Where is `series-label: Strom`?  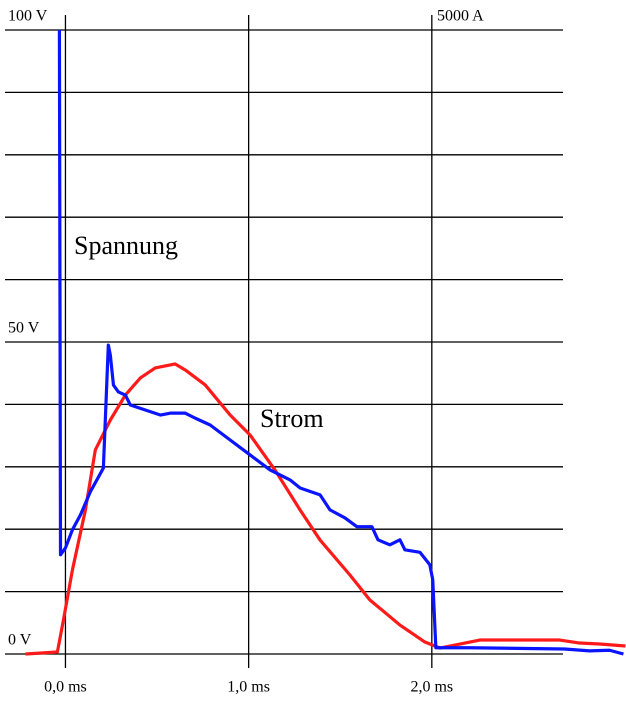
series-label: Strom is located at coordinates (292, 418).